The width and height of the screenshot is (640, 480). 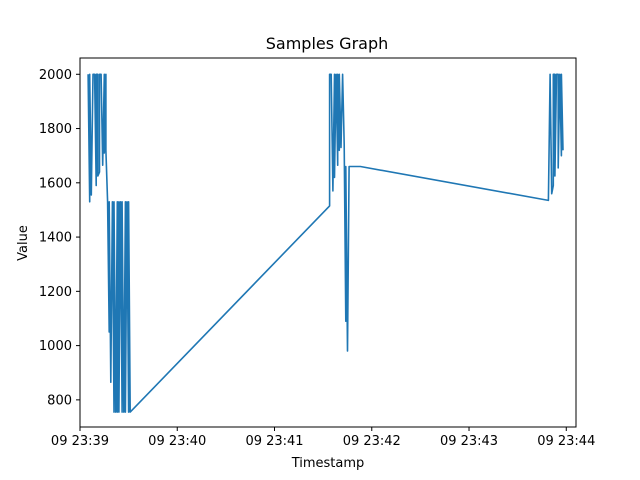 I want to click on y-tick-label: 1800, so click(x=55, y=129).